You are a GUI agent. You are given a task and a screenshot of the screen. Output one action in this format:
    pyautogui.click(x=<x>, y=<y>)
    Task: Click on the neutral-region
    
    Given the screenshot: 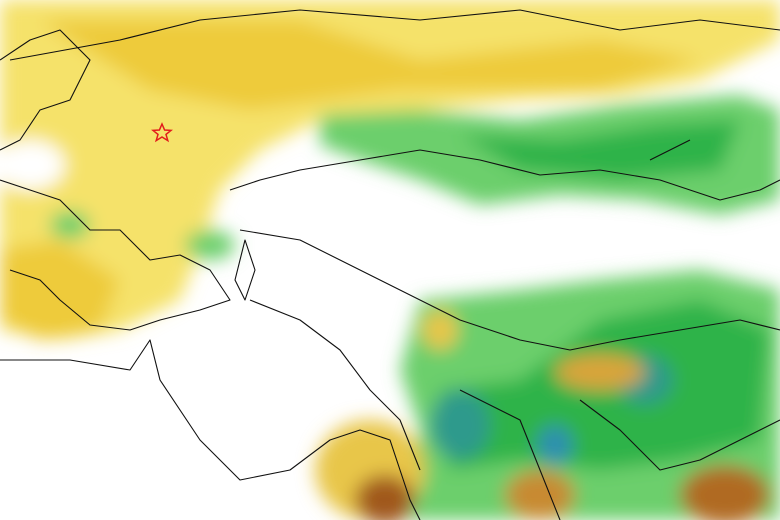 What is the action you would take?
    pyautogui.click(x=32, y=165)
    